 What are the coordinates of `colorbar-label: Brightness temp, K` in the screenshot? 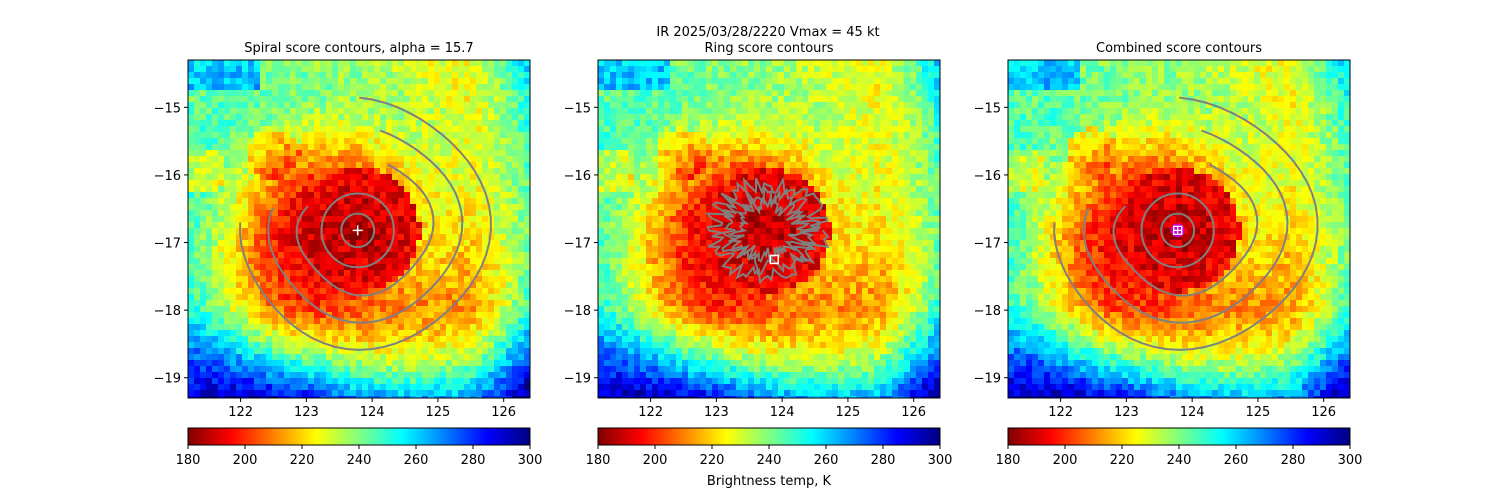 It's located at (769, 481).